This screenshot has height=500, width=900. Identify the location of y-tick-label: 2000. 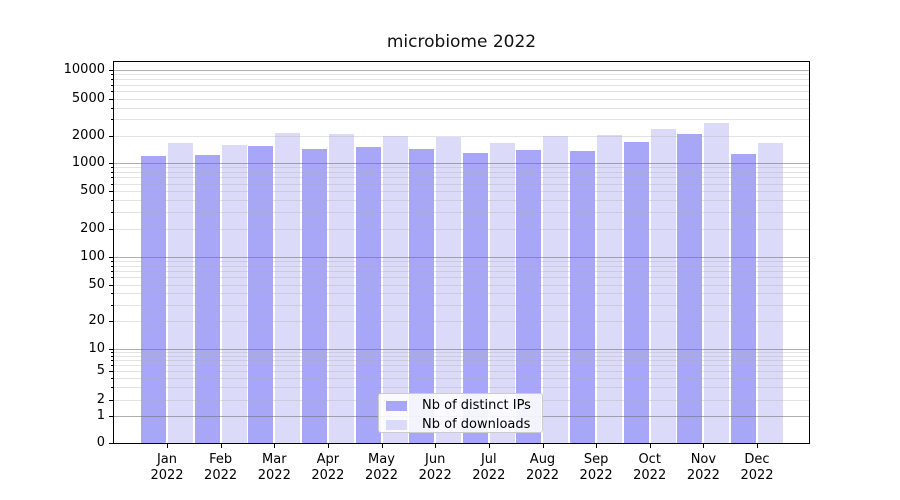
(88, 135).